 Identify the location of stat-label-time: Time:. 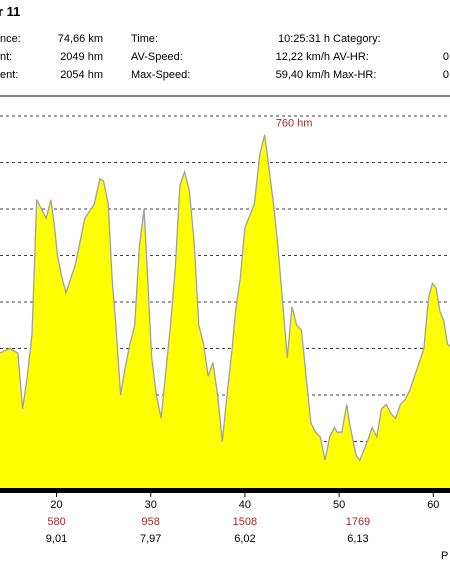
(145, 39).